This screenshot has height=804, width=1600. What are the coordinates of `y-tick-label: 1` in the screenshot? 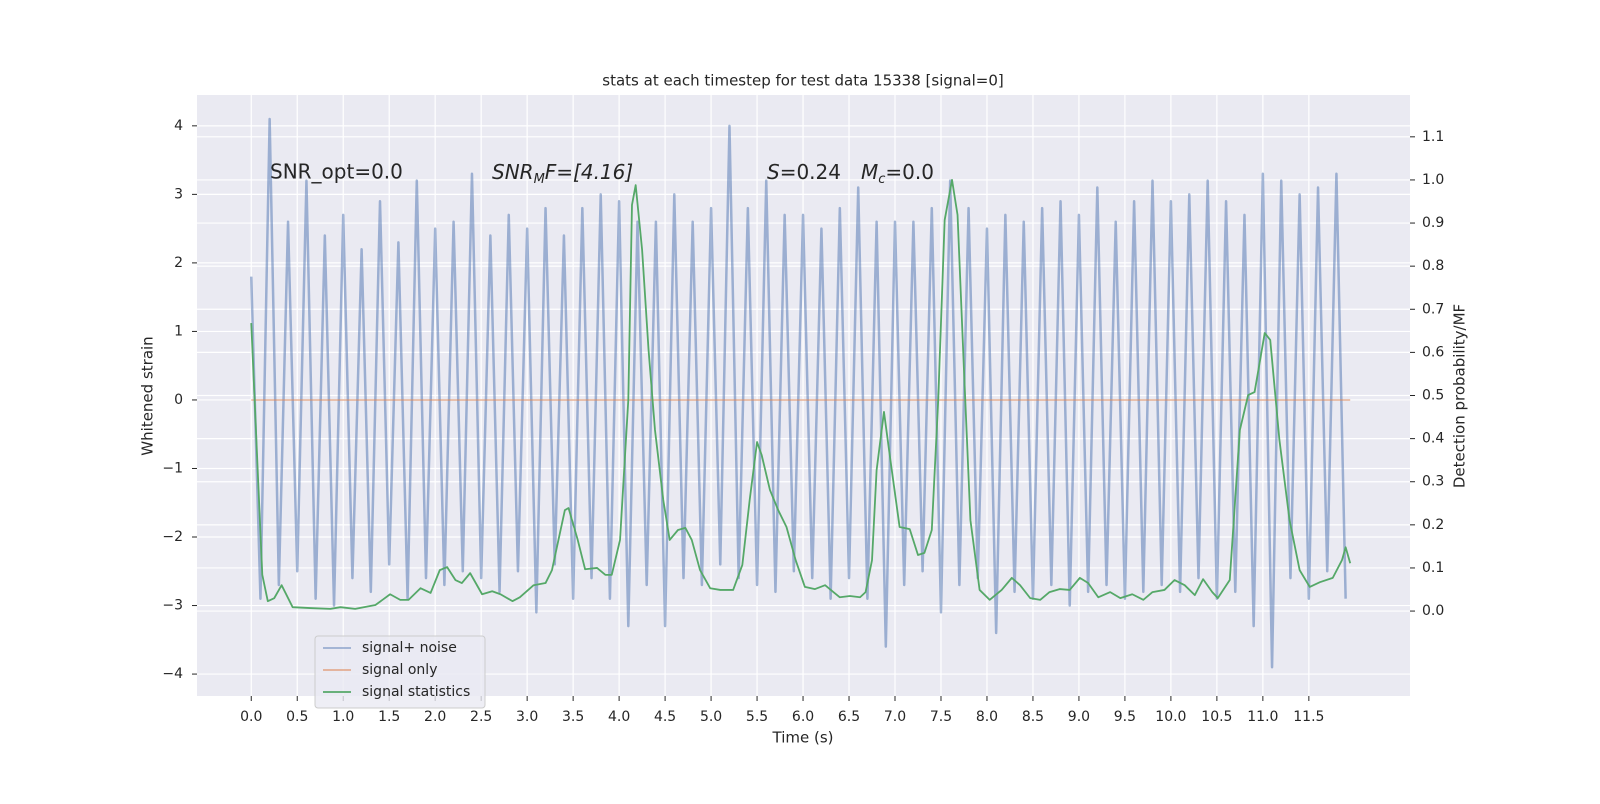 It's located at (178, 331).